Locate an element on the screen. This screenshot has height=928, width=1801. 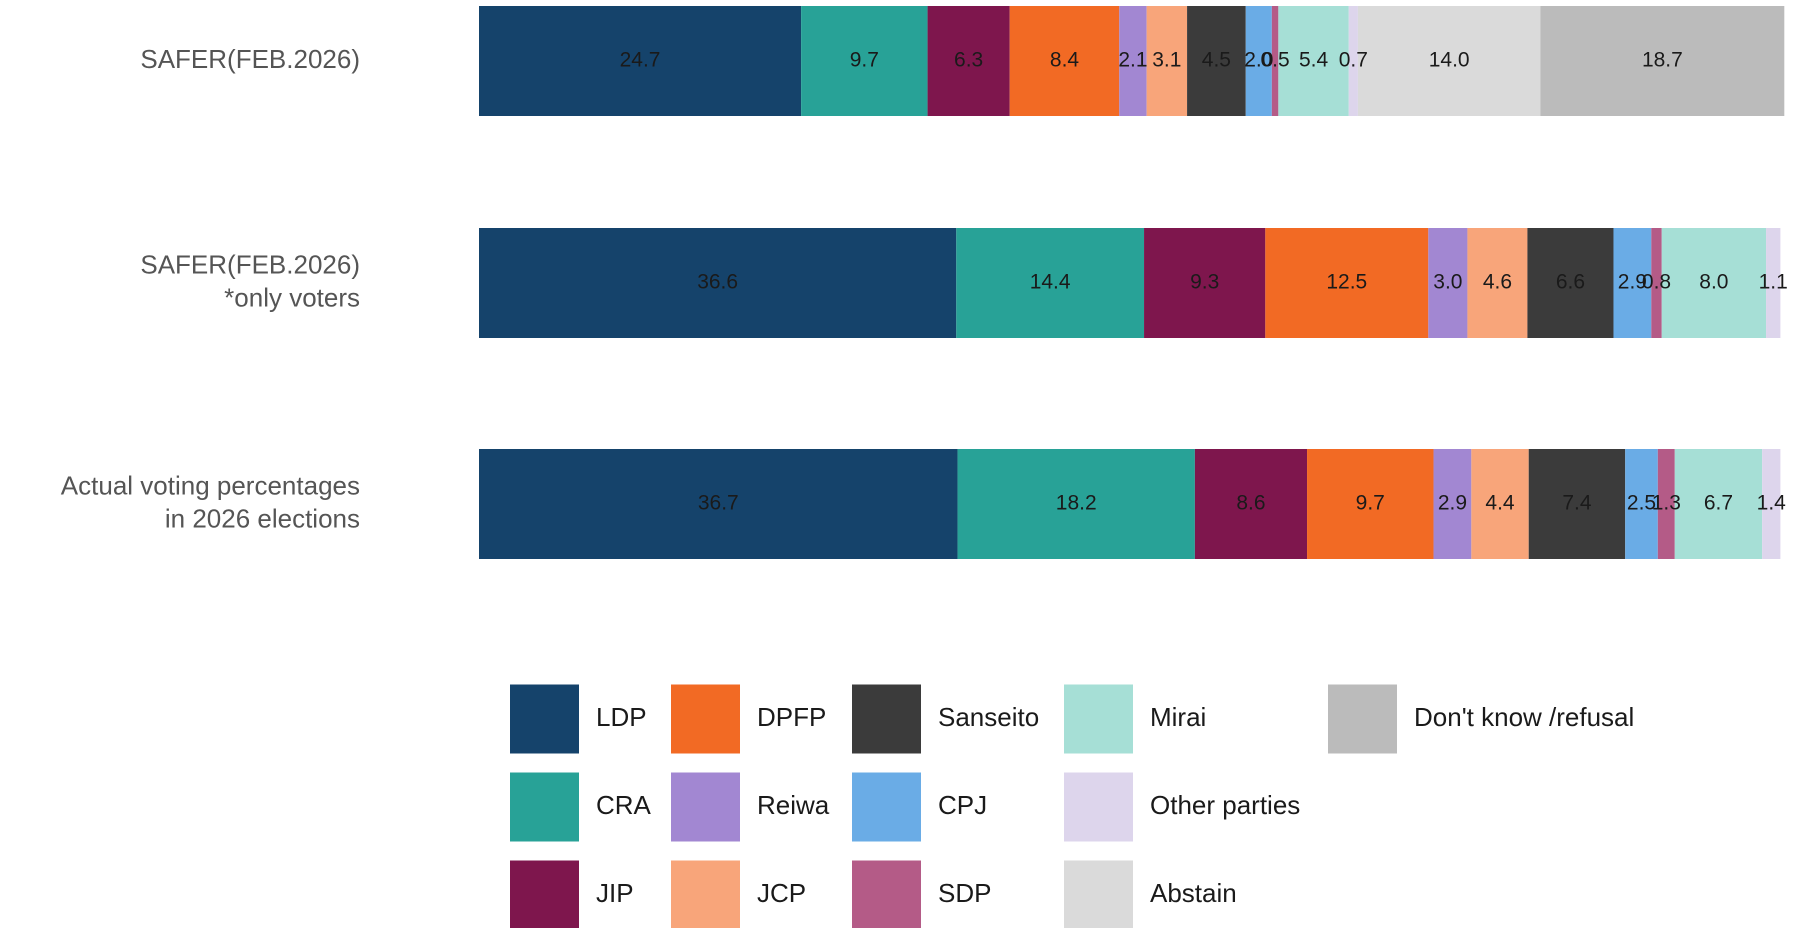
legend-label: Don't know /refusal is located at coordinates (1524, 717).